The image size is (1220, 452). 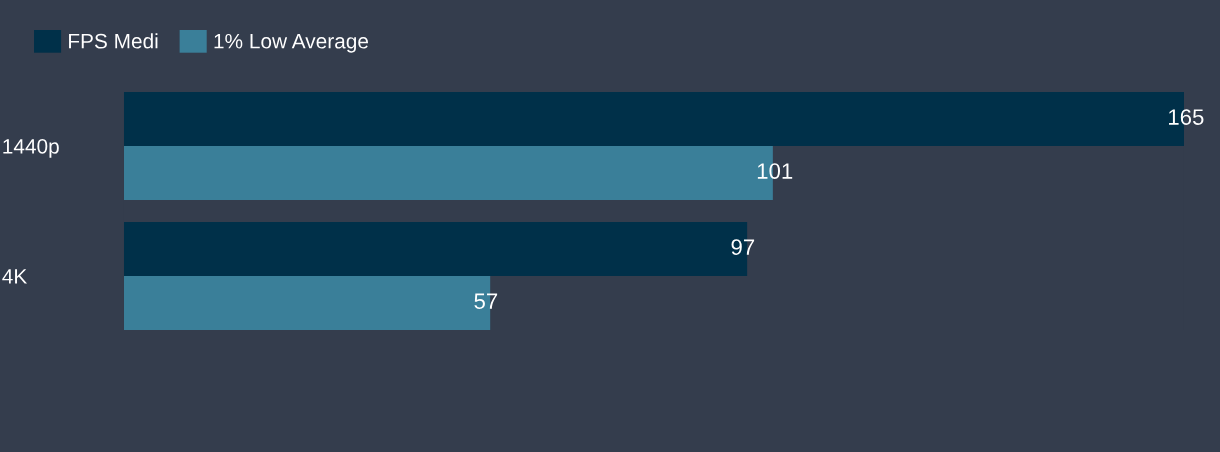 What do you see at coordinates (15, 276) in the screenshot?
I see `y-tick-label: 4K` at bounding box center [15, 276].